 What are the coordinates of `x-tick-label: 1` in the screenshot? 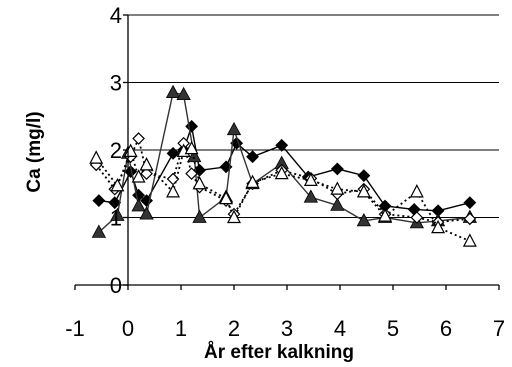 It's located at (181, 328).